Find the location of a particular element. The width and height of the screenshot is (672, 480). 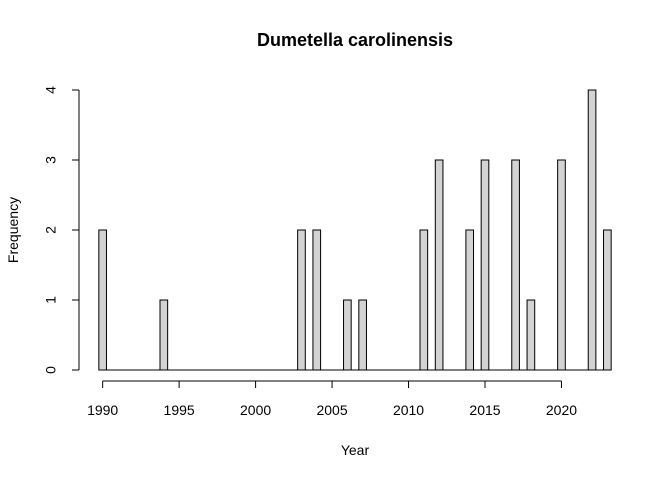

x-tick-label-1995: 1995 is located at coordinates (179, 410).